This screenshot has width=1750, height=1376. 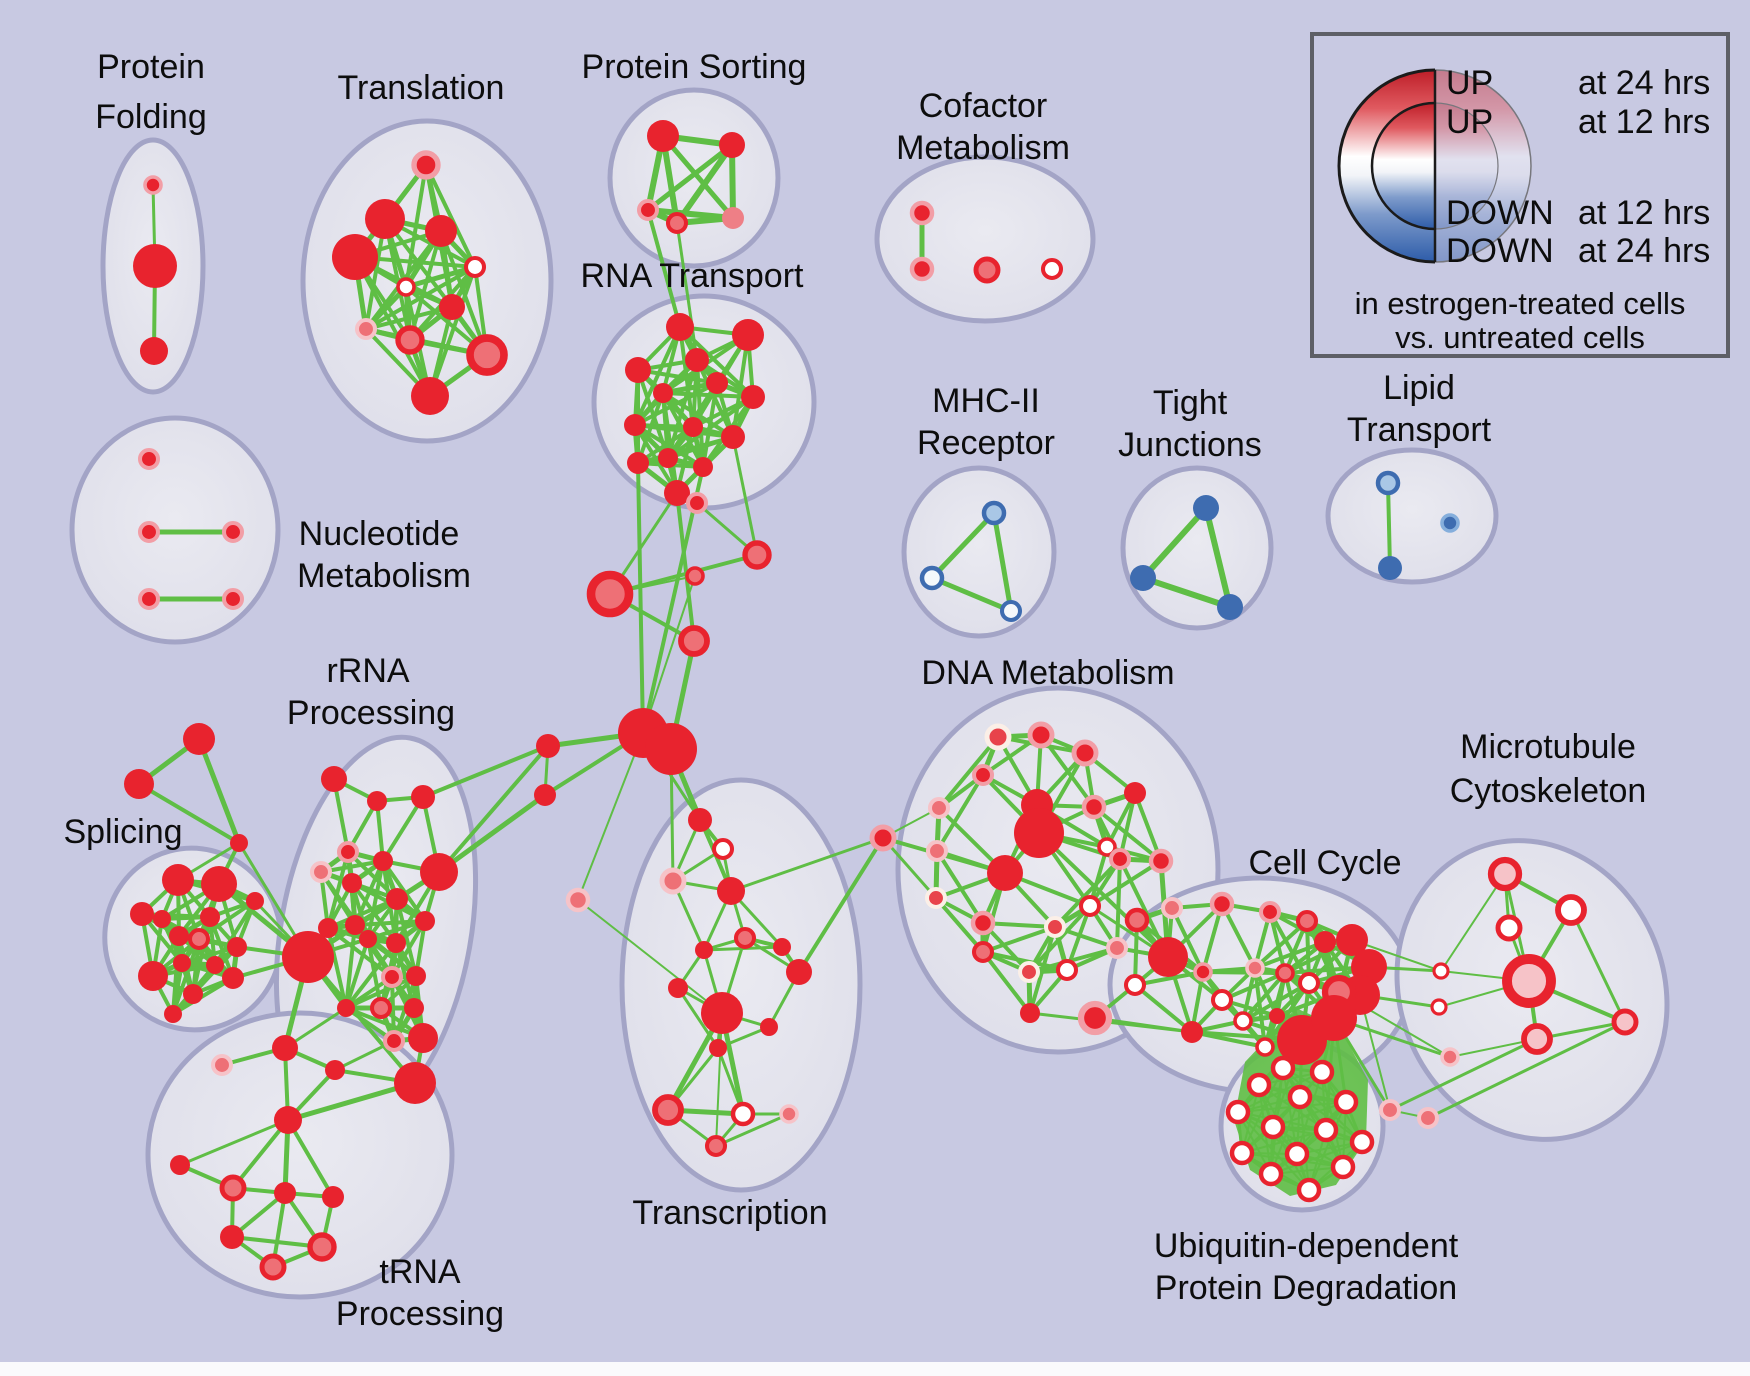 What do you see at coordinates (694, 67) in the screenshot?
I see `cluster-label-protein-sorting-line0: Protein Sorting` at bounding box center [694, 67].